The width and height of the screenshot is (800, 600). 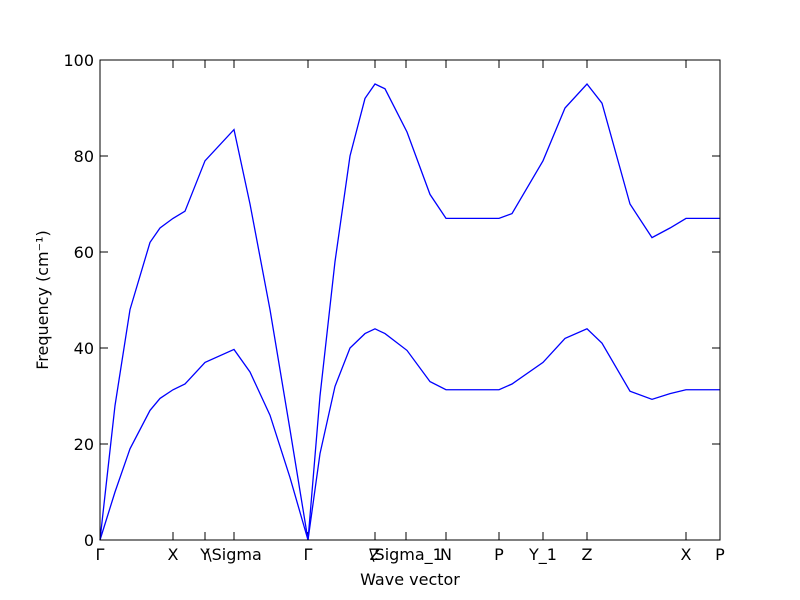 I want to click on y-tick-label: 100, so click(x=78, y=60).